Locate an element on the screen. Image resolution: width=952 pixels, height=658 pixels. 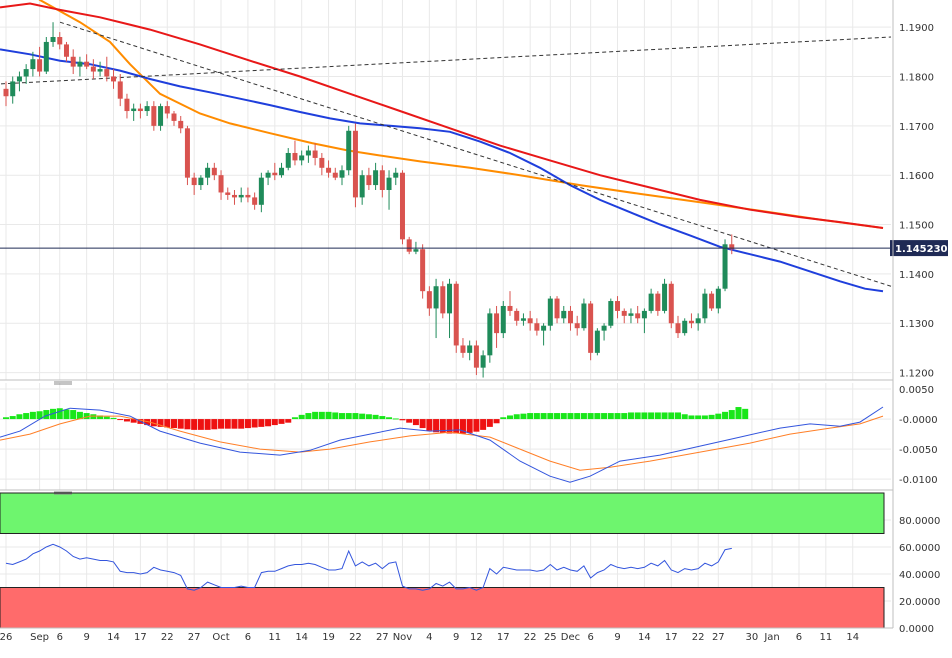
rsi-tick-label: 40.0000 is located at coordinates (919, 575).